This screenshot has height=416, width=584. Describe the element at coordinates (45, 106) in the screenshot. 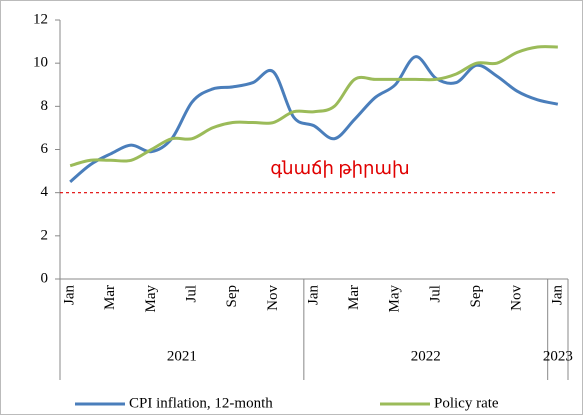

I see `y-tick-label: 8` at that location.